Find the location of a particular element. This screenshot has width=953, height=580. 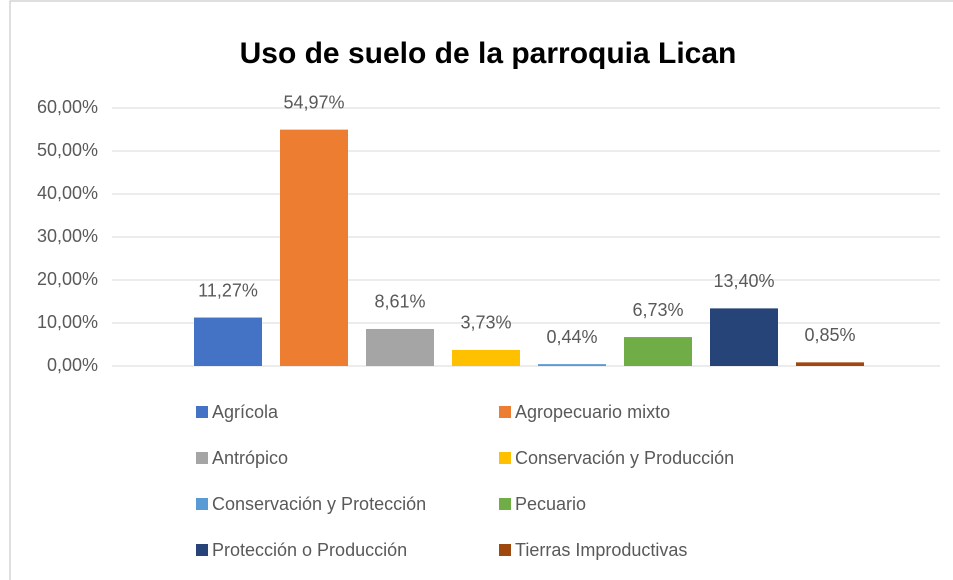

legend-label: Protección o Producción is located at coordinates (309, 550).